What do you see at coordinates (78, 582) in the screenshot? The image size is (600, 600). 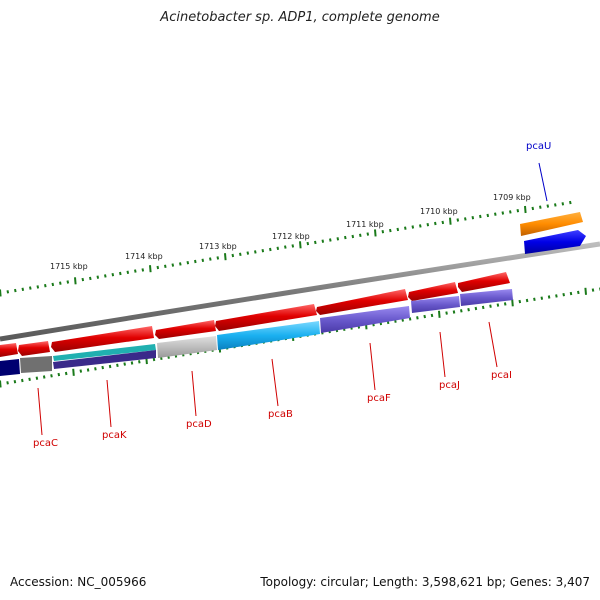 I see `accession-text: Accession: NC_005966` at bounding box center [78, 582].